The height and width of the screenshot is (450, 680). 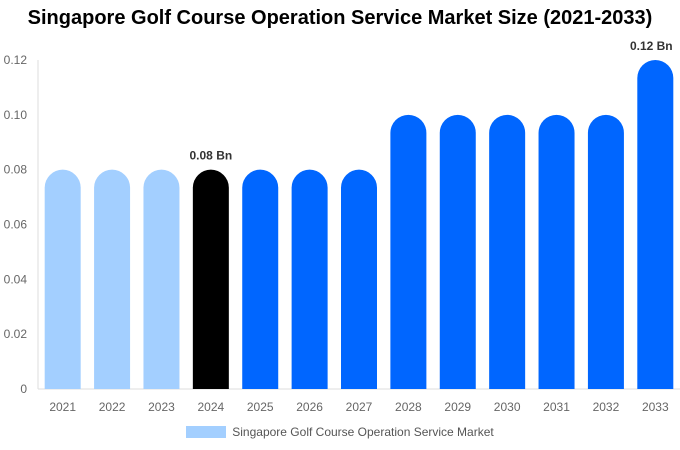 What do you see at coordinates (210, 407) in the screenshot?
I see `x-tick-label: 2024` at bounding box center [210, 407].